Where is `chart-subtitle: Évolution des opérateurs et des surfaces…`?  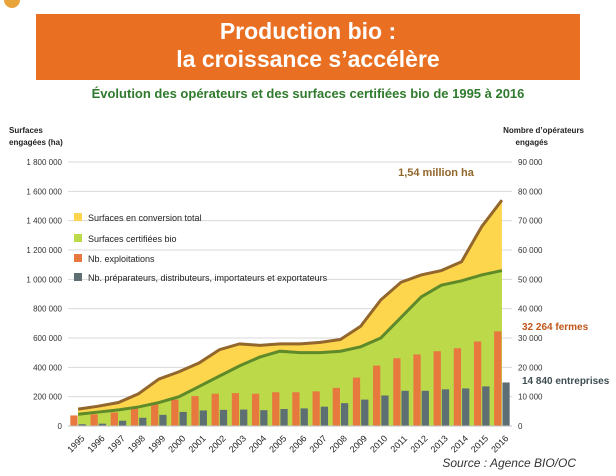
chart-subtitle: Évolution des opérateurs et des surfaces… is located at coordinates (308, 93).